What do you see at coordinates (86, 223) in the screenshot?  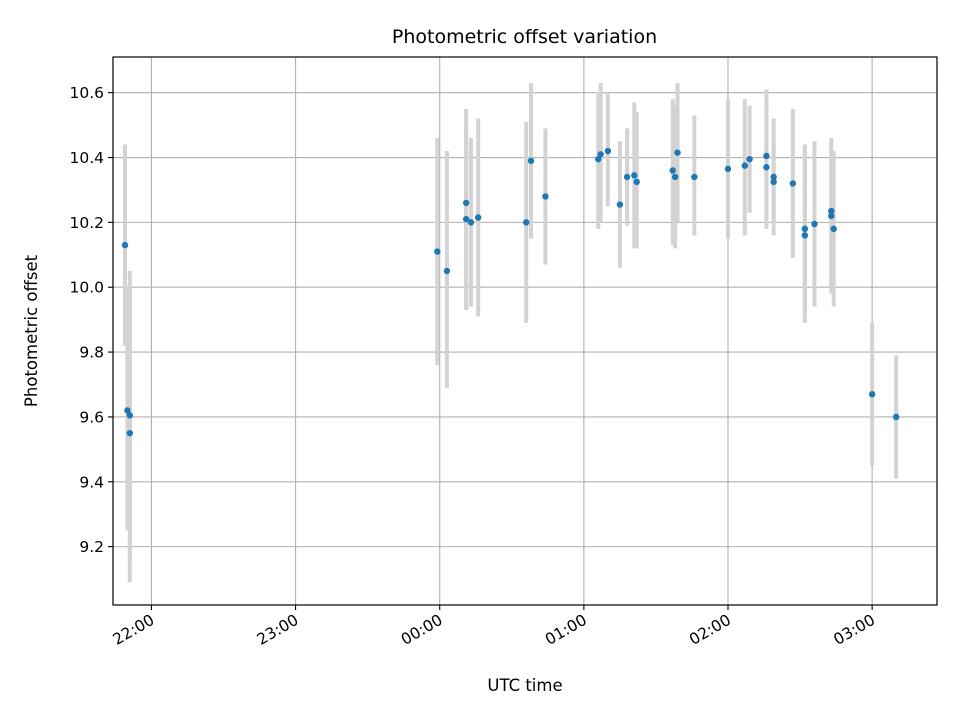 I see `y-tick-label: 10.2` at bounding box center [86, 223].